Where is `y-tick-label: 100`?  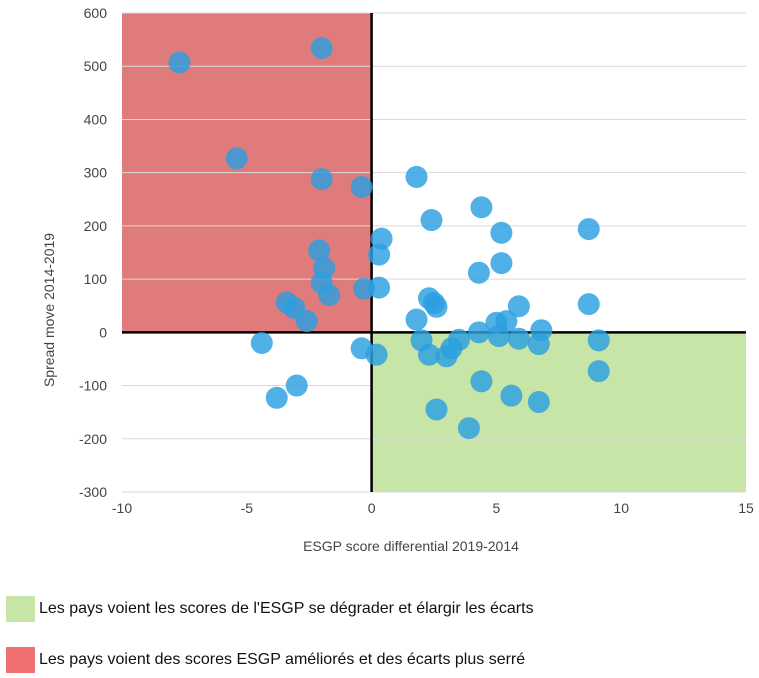 y-tick-label: 100 is located at coordinates (96, 279).